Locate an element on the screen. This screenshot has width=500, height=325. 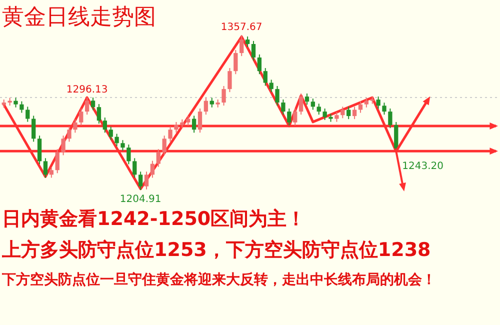
text: 上方多头防守点位1253，下方空头防守点位1238 is located at coordinates (216, 250).